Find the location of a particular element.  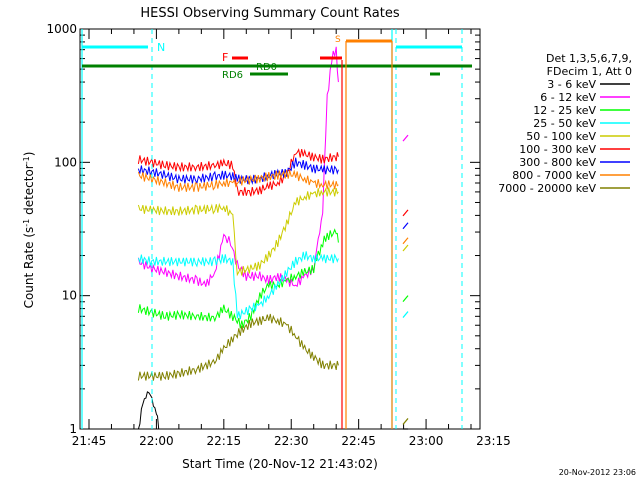

chart-title: HESSI Observing Summary Count Rates is located at coordinates (269, 13).